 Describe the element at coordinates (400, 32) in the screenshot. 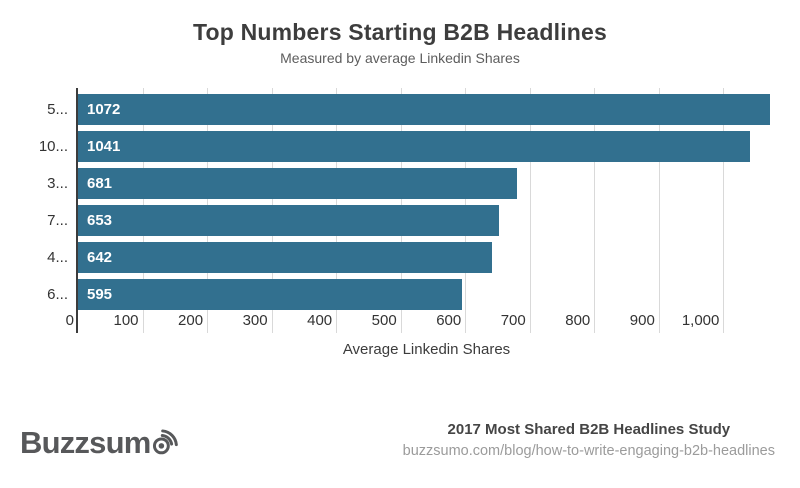

I see `chart-title: Top Numbers Starting B2B Headlines` at that location.